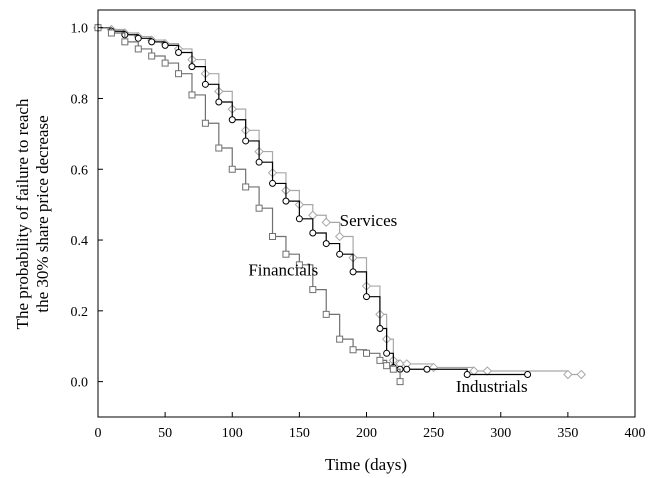 This screenshot has width=650, height=478. What do you see at coordinates (42, 213) in the screenshot?
I see `y-axis-label-line-2: the 30% share price decrease` at bounding box center [42, 213].